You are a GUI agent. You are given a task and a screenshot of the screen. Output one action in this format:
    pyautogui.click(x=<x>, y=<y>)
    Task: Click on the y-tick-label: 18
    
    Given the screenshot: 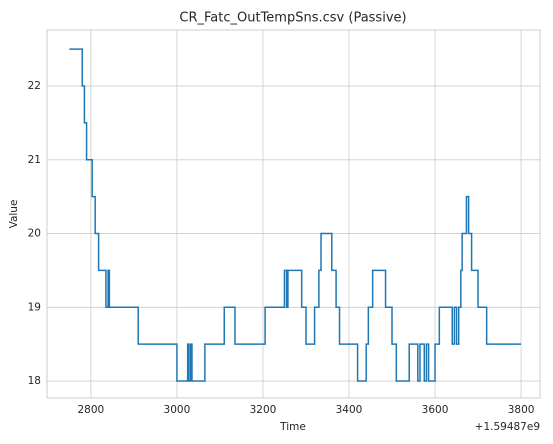 What is the action you would take?
    pyautogui.click(x=34, y=381)
    